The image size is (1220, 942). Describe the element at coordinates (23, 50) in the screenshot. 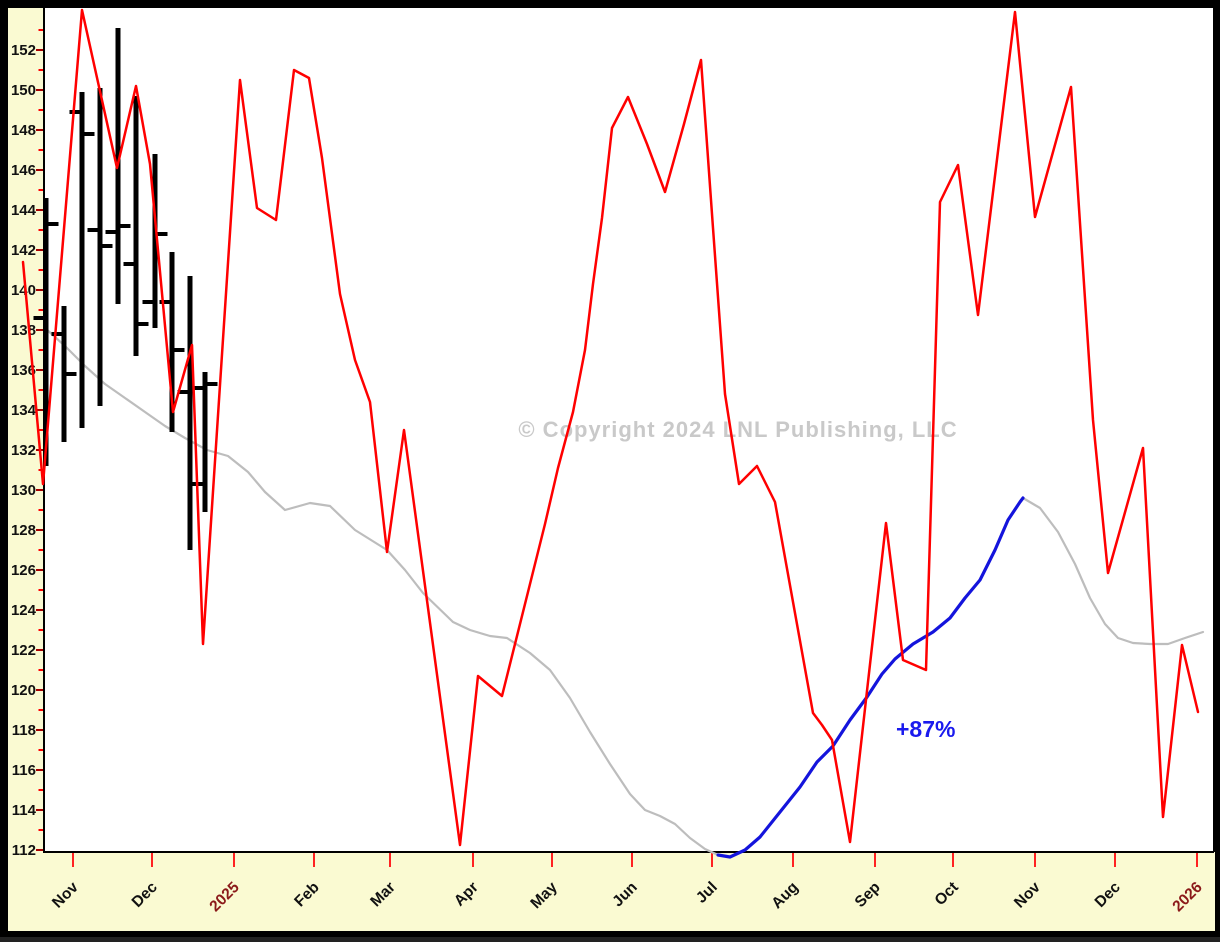

I see `y-axis-label: 152` at that location.